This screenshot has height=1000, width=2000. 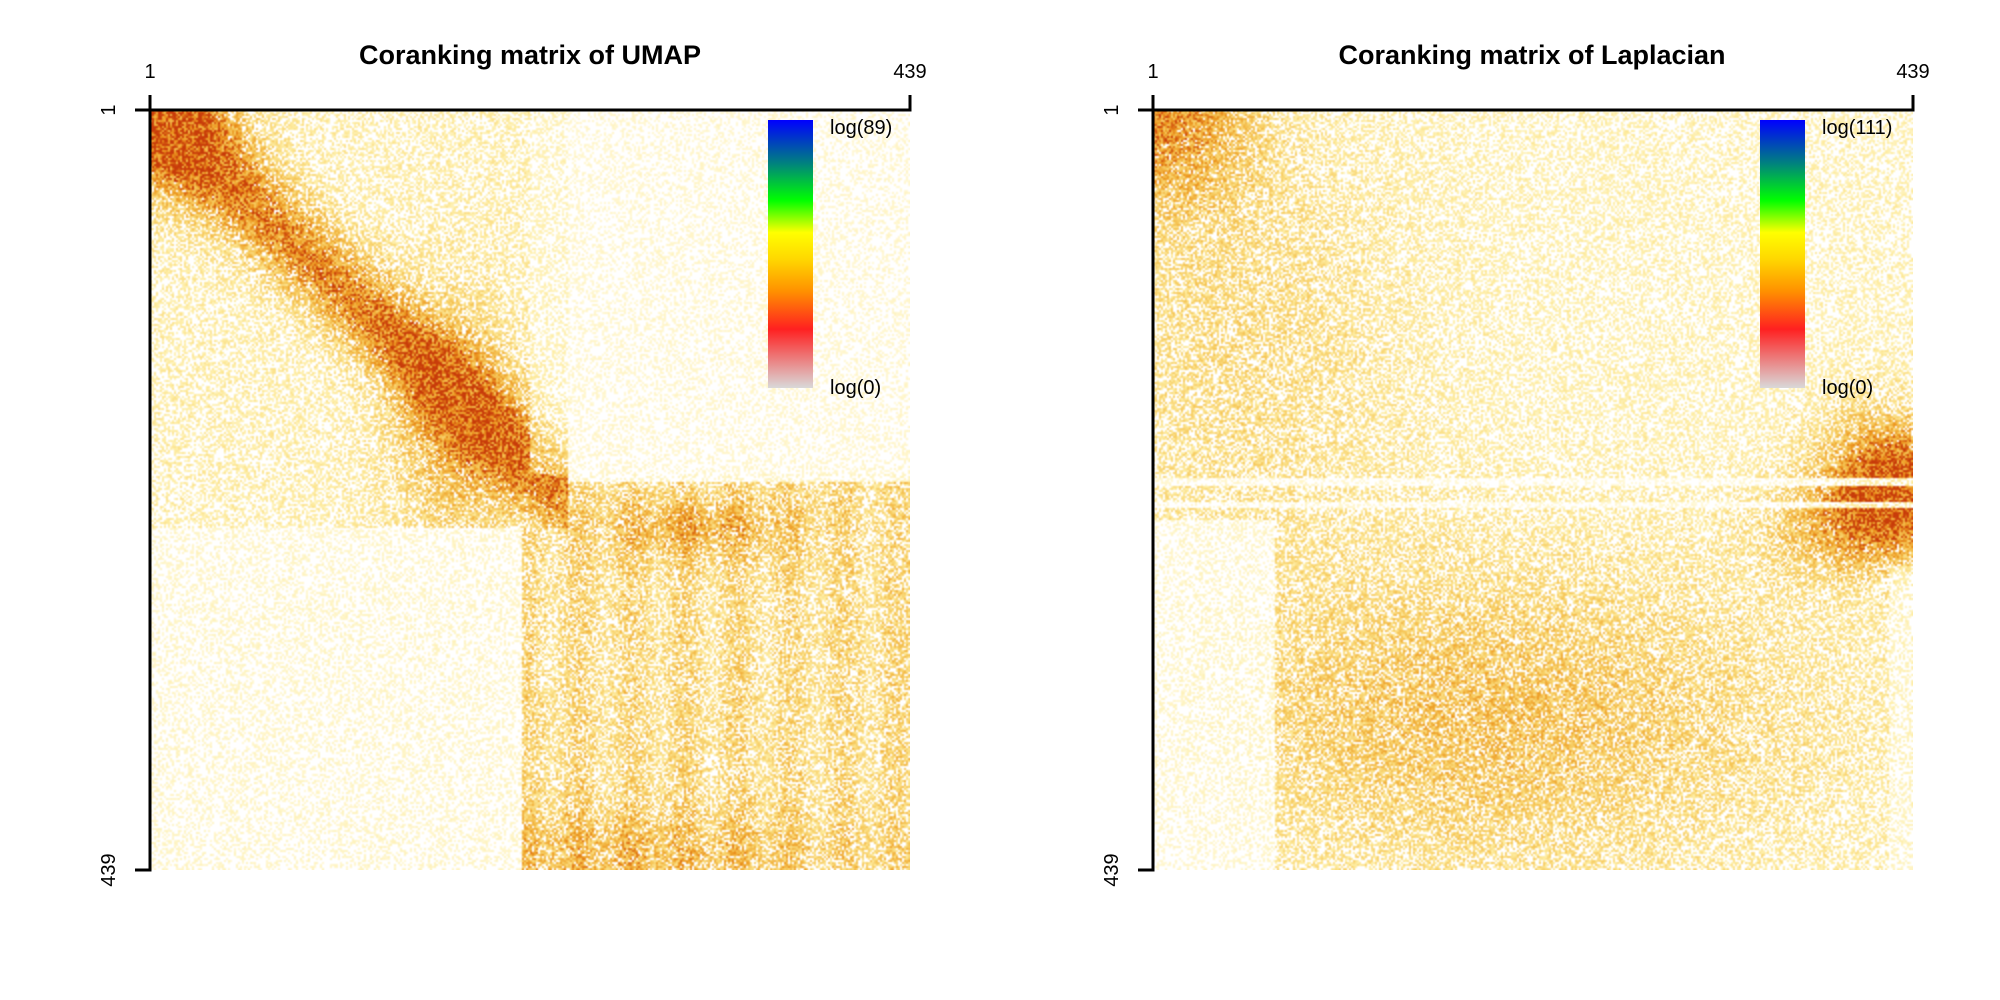 I want to click on colorbar: log(111) log(0), so click(x=1826, y=258).